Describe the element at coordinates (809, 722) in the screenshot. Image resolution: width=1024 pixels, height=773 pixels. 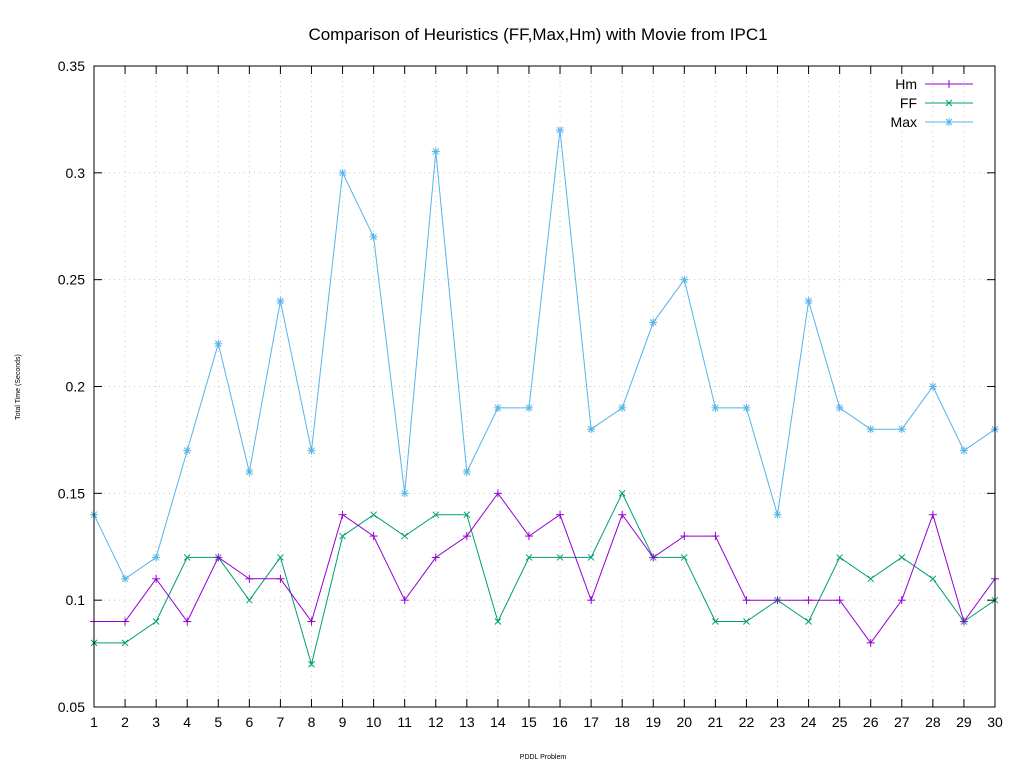
I see `x-tick-label: 24` at that location.